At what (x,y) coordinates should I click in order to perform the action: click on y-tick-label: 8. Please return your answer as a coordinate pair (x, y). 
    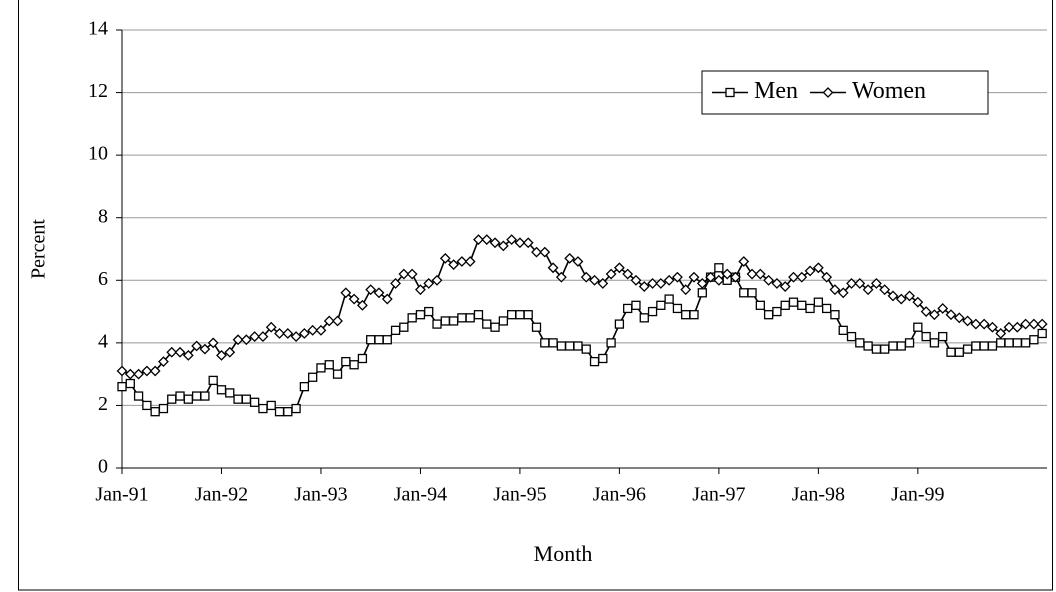
    Looking at the image, I should click on (103, 216).